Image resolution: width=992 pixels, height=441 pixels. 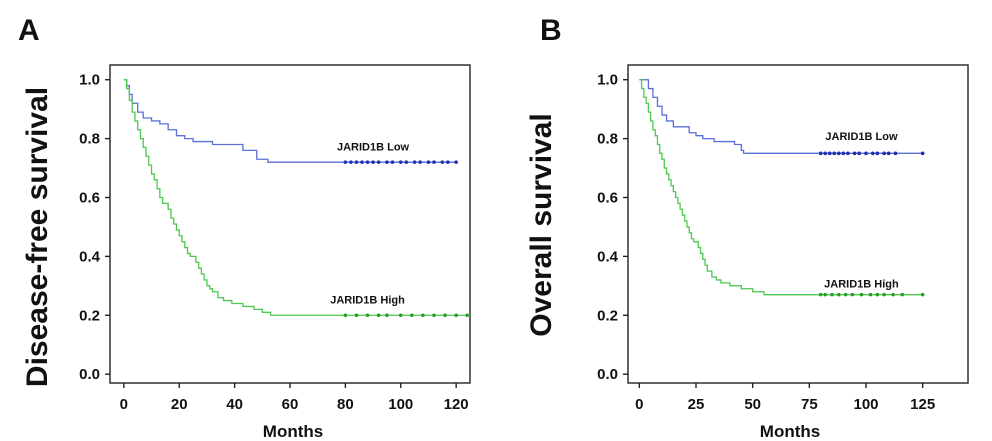 I want to click on x-tick-label: 25, so click(x=696, y=404).